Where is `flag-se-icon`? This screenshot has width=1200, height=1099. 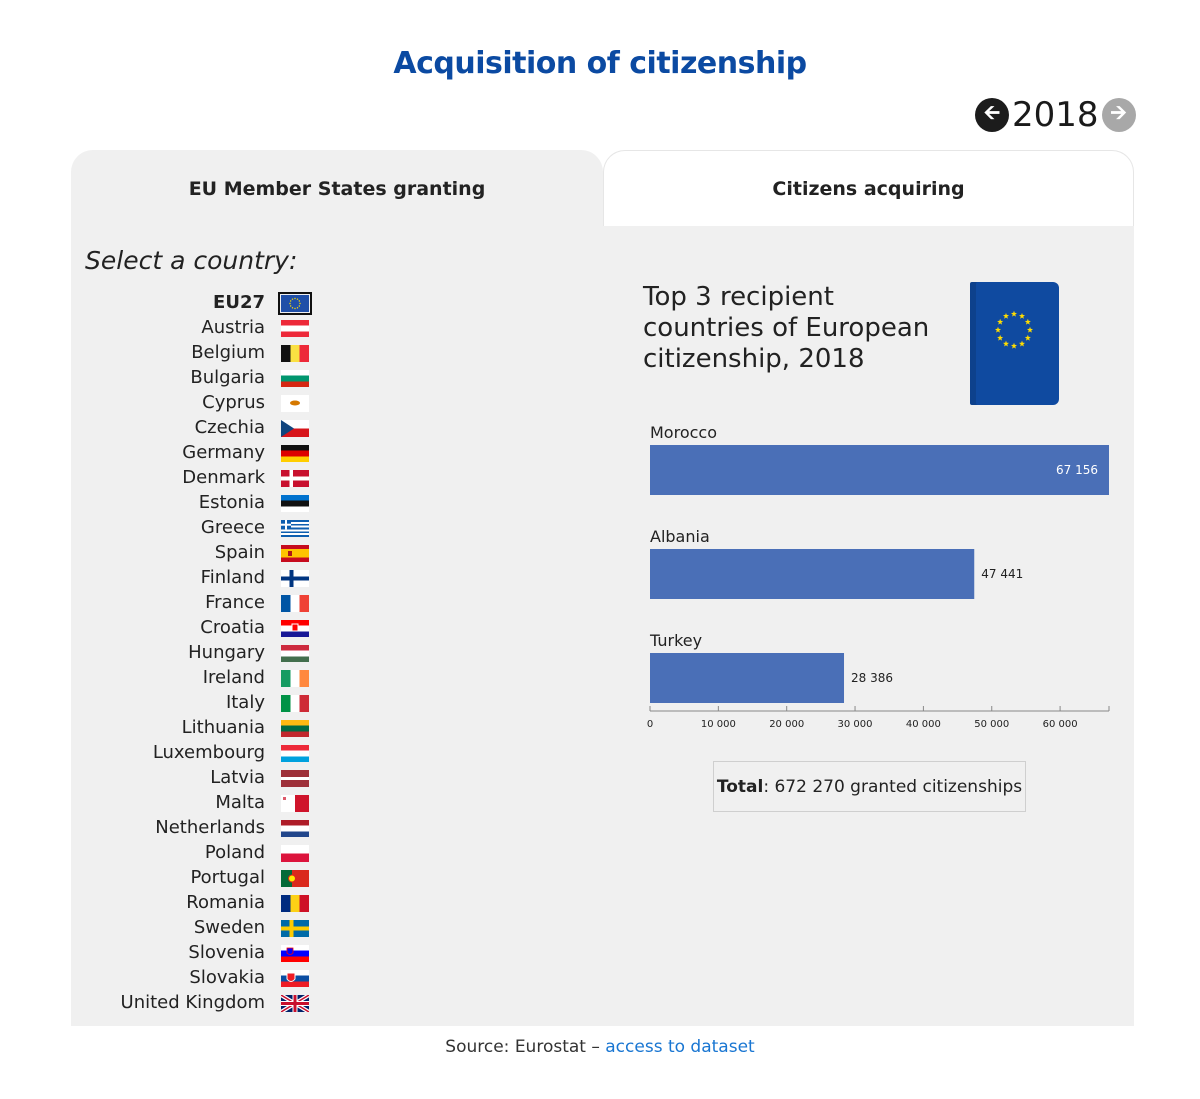 flag-se-icon is located at coordinates (295, 928).